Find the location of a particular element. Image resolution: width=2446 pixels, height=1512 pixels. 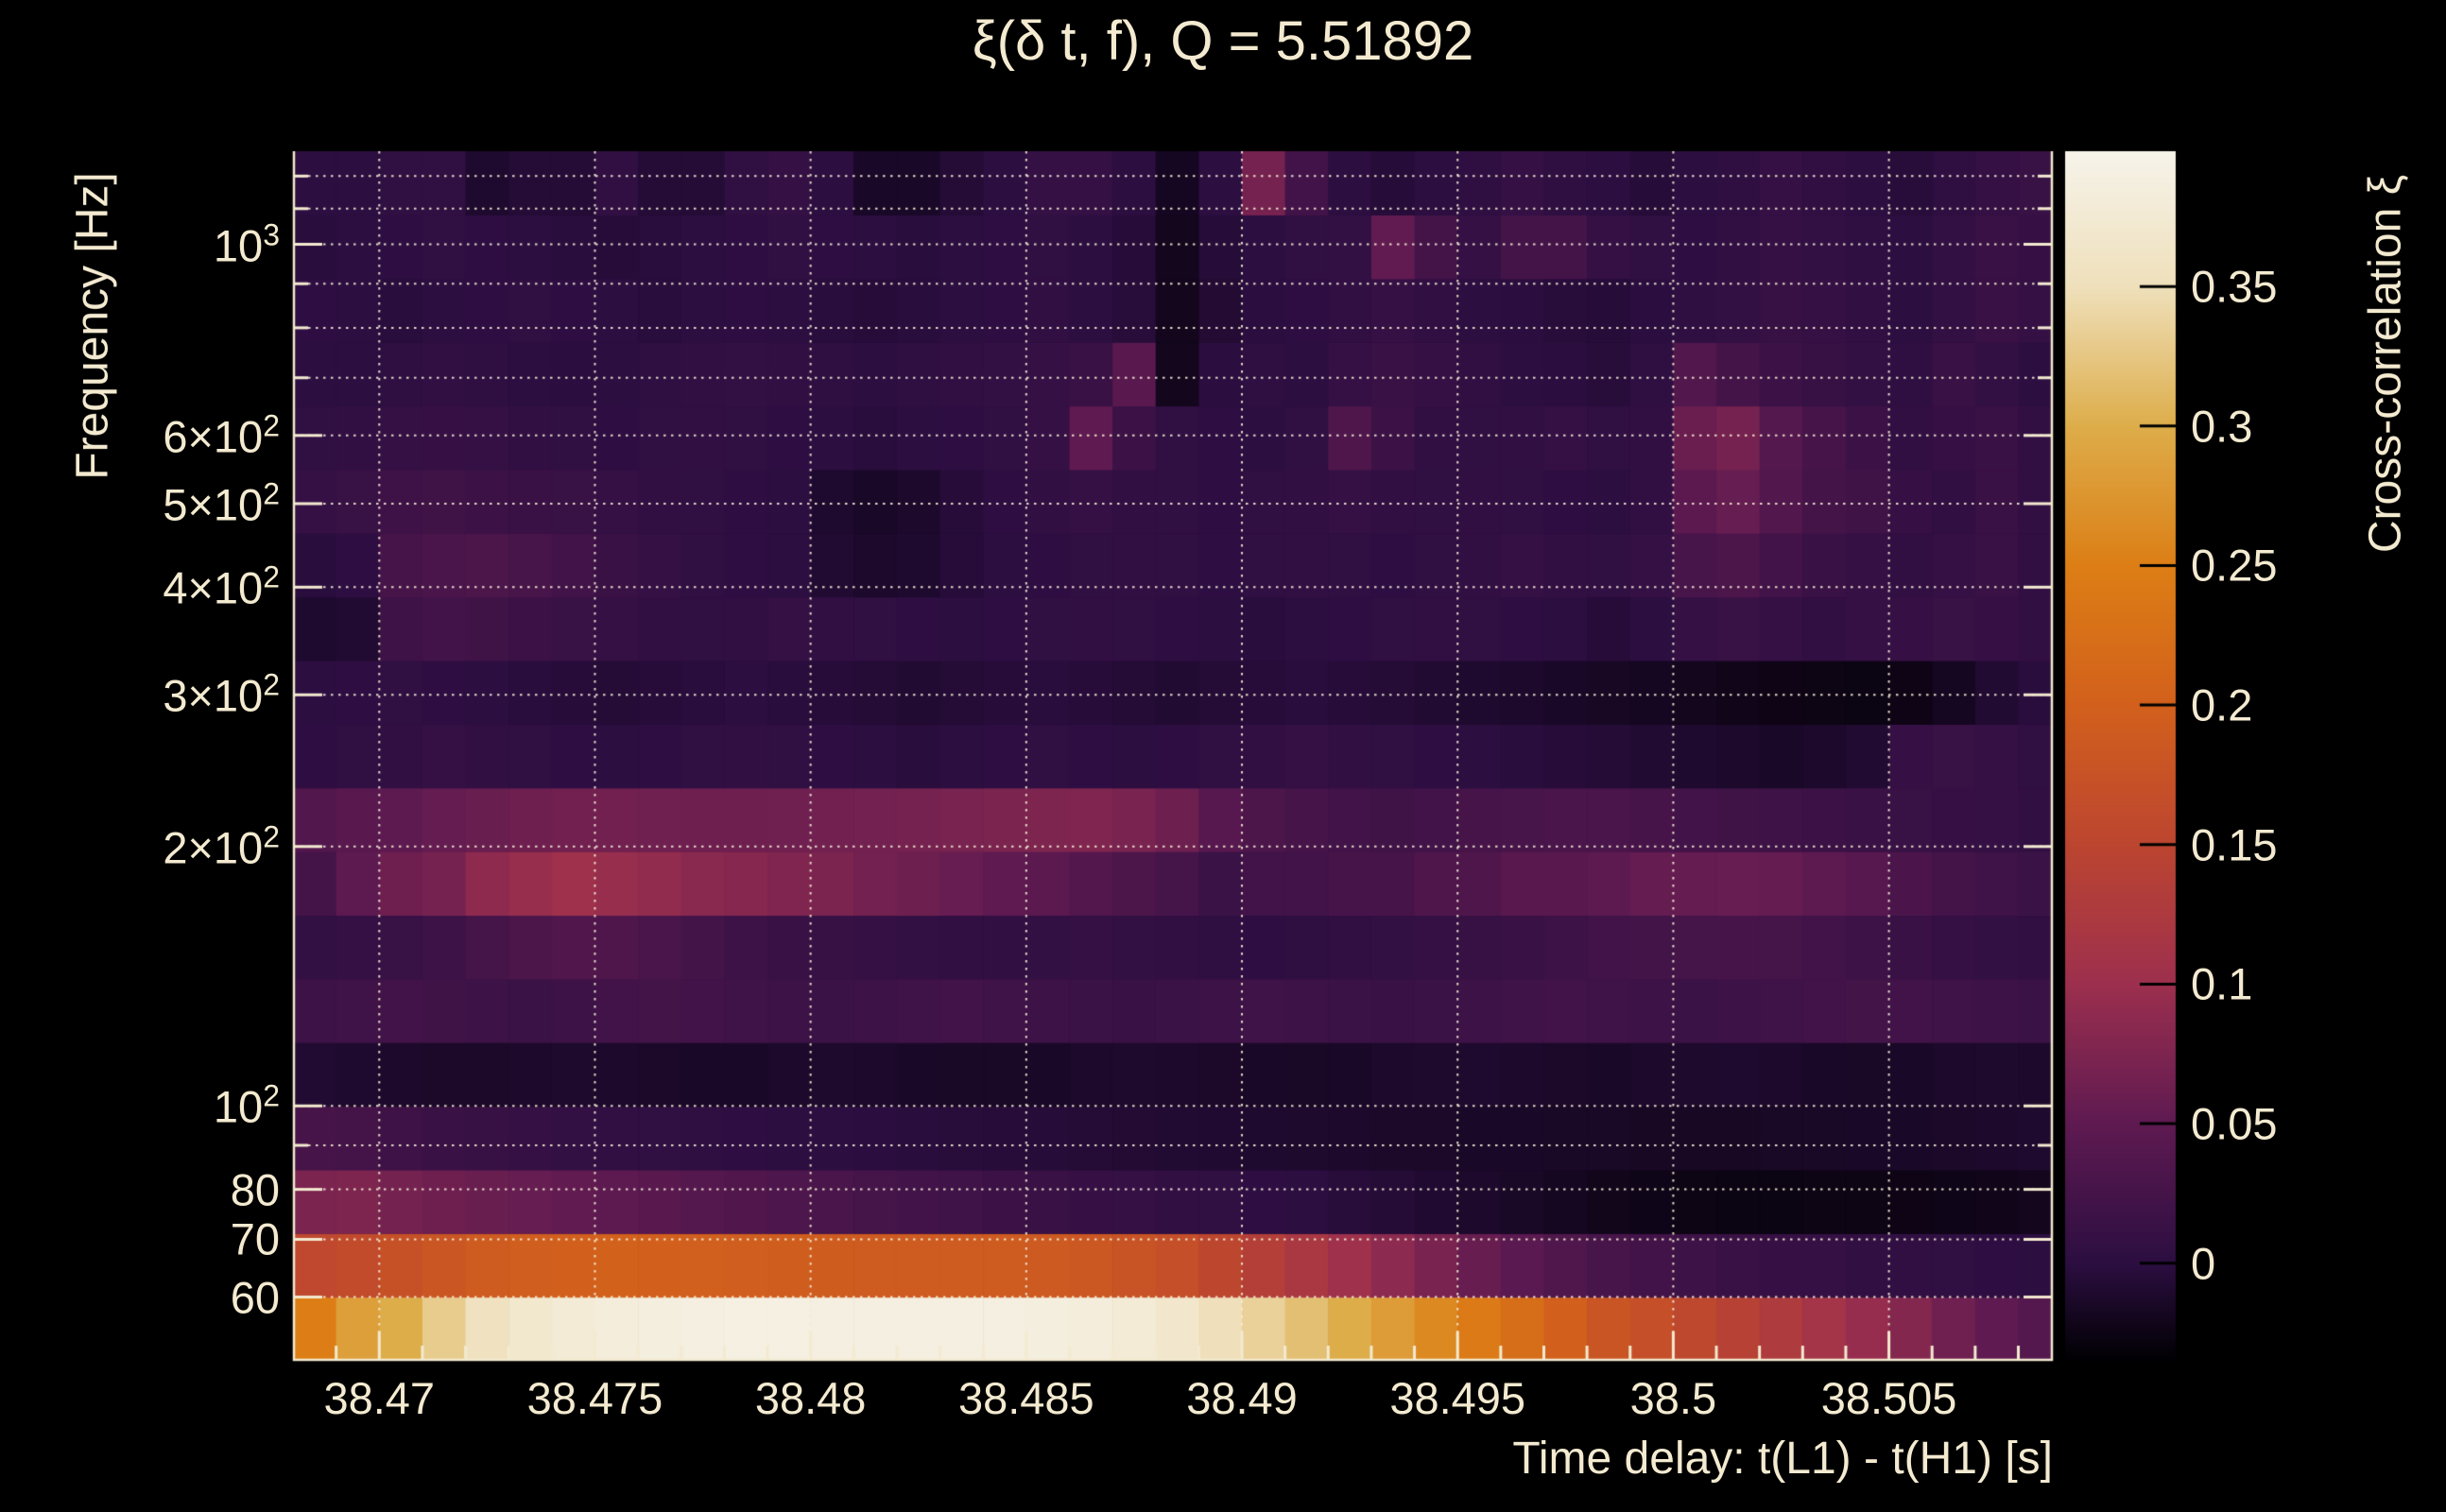

colorbar-tick-label: 0.25 is located at coordinates (2234, 565).